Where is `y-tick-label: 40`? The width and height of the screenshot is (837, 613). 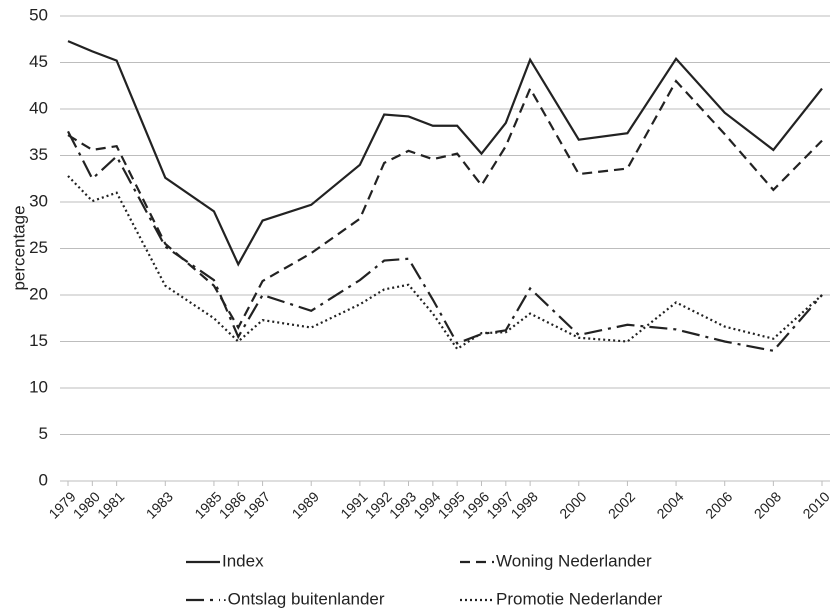
y-tick-label: 40 is located at coordinates (38, 107).